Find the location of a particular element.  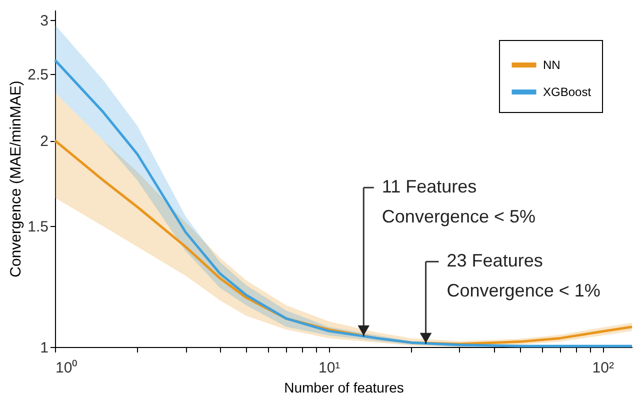

y-tick-label: 1 is located at coordinates (44, 348).